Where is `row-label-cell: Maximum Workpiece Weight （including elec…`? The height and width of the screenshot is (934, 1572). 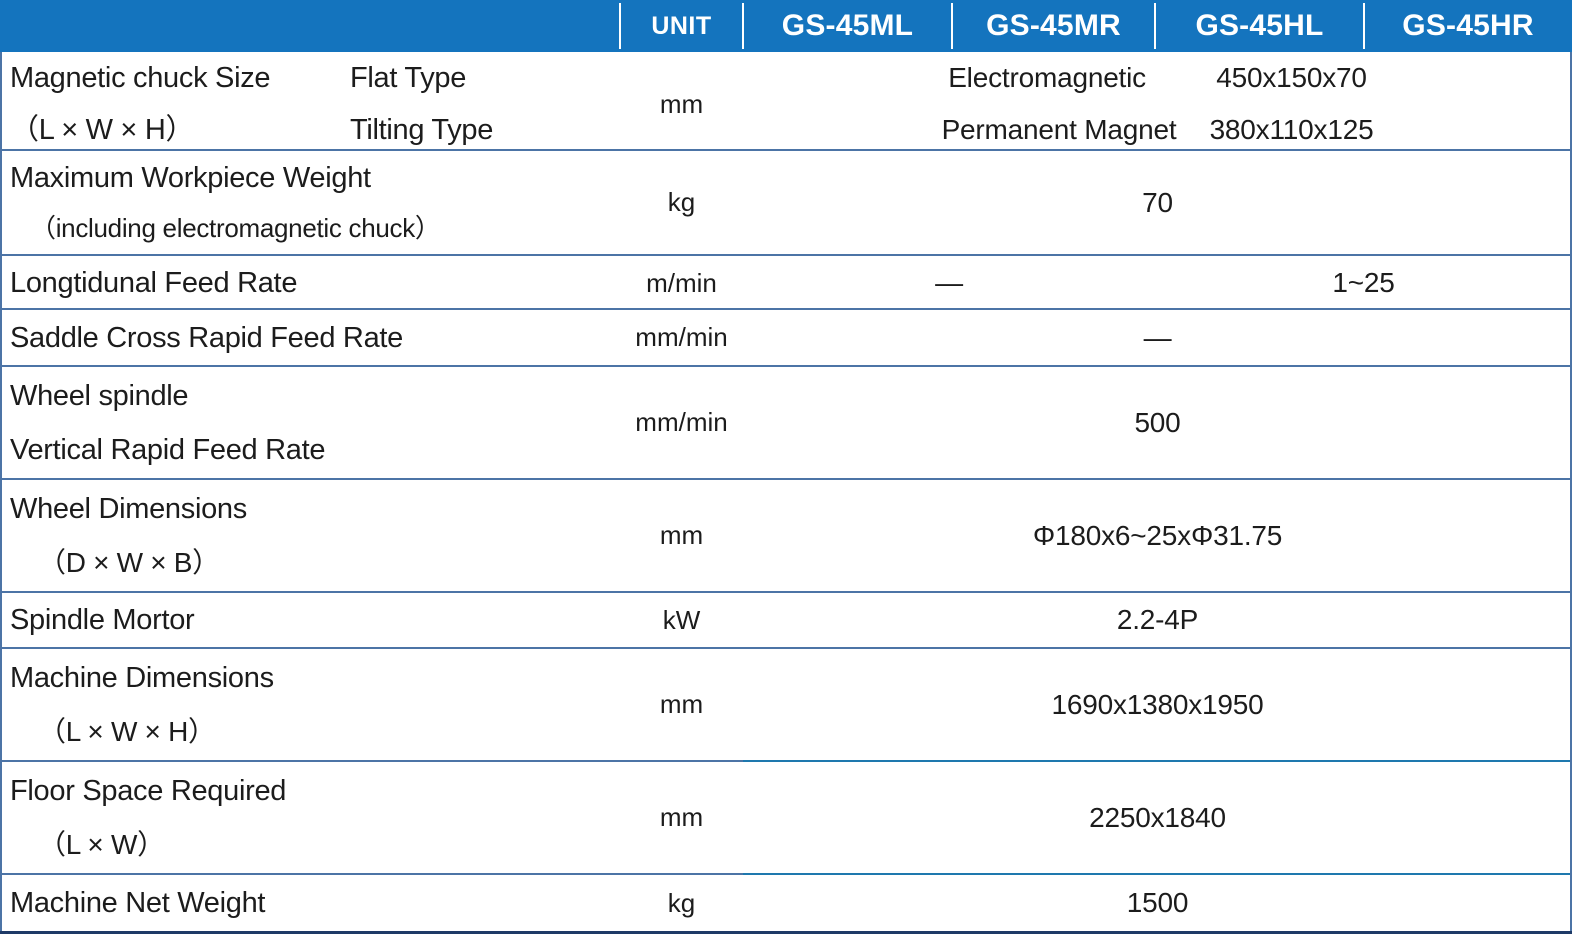
row-label-cell: Maximum Workpiece Weight （including elec… is located at coordinates (310, 202).